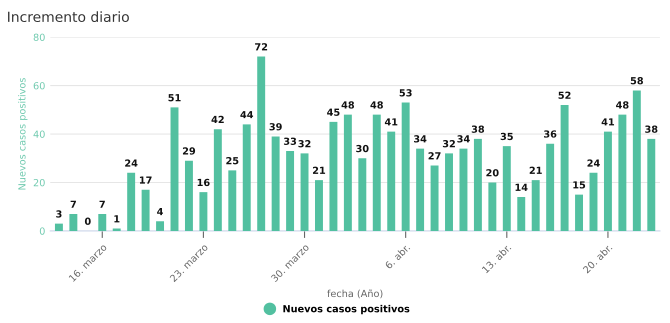 The height and width of the screenshot is (323, 670). I want to click on y-axis-title: Nuevos casos positivos, so click(23, 134).